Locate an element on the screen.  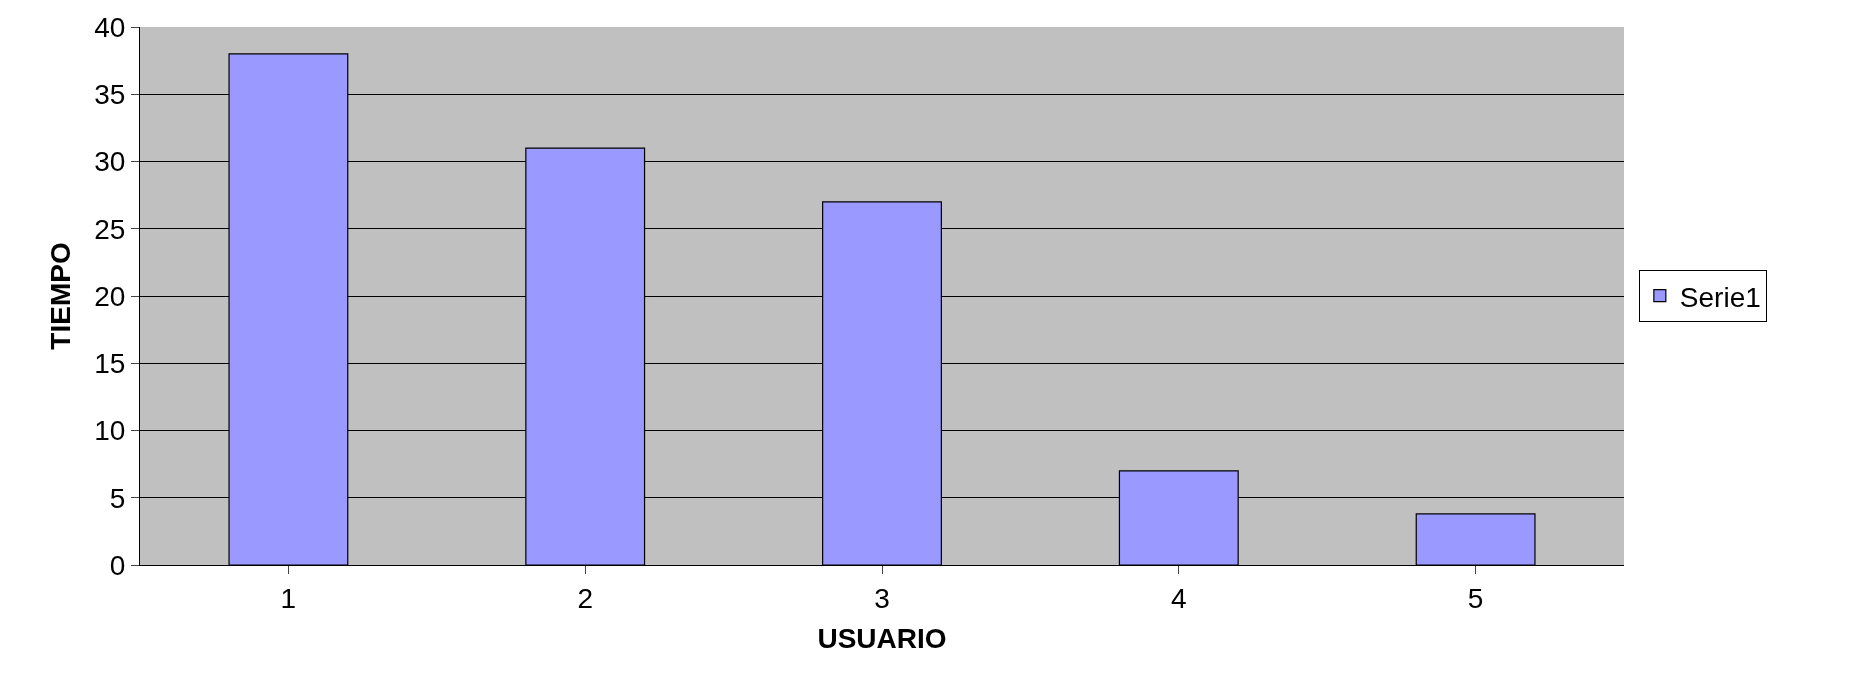
y-tick-label: 25 is located at coordinates (110, 229).